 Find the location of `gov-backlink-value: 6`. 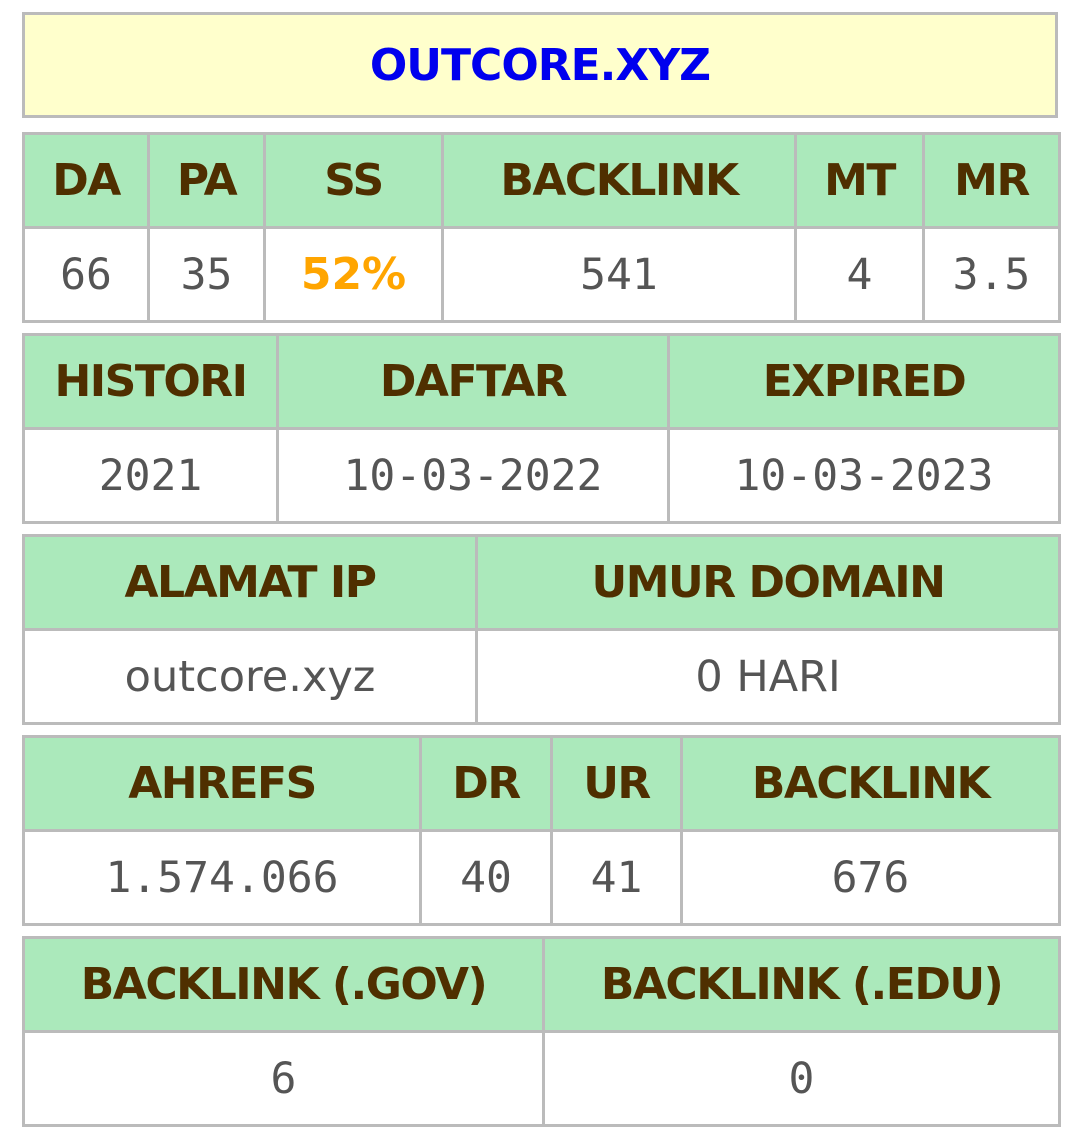

gov-backlink-value: 6 is located at coordinates (283, 1078).